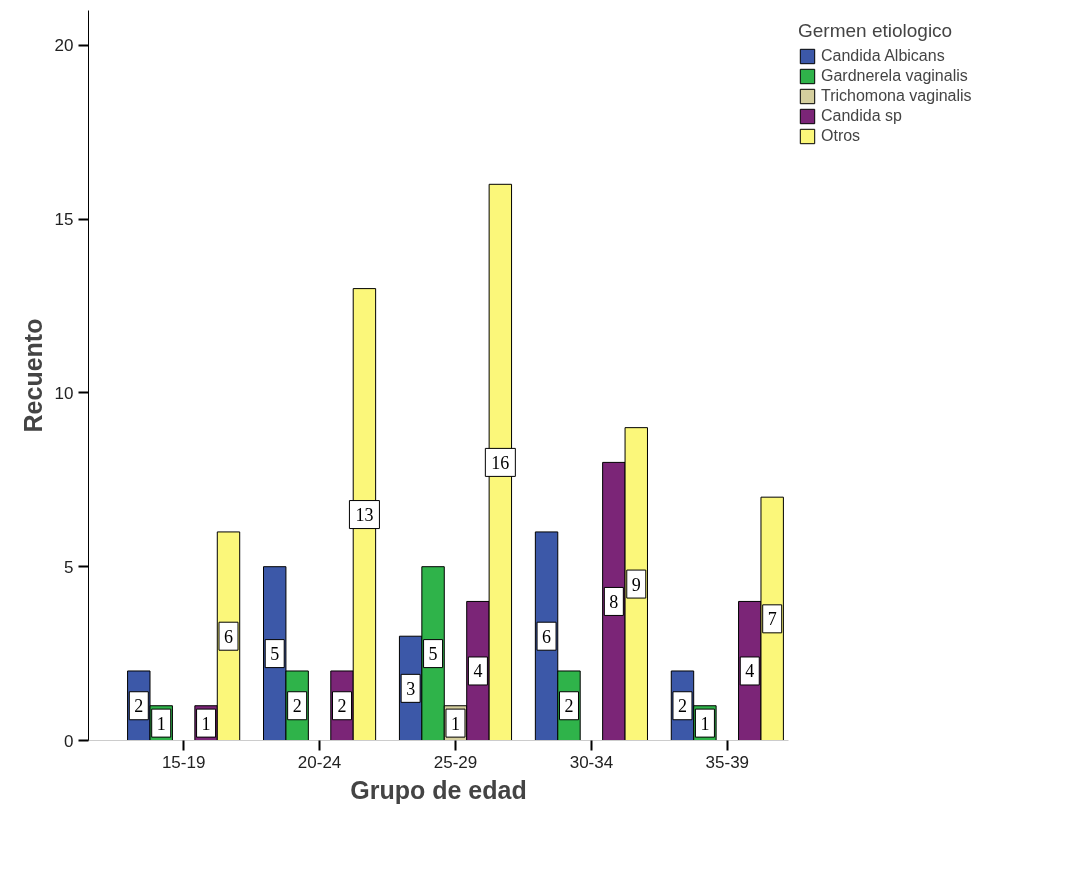 Image resolution: width=1086 pixels, height=869 pixels. What do you see at coordinates (455, 762) in the screenshot?
I see `x-tick-label: 25-29` at bounding box center [455, 762].